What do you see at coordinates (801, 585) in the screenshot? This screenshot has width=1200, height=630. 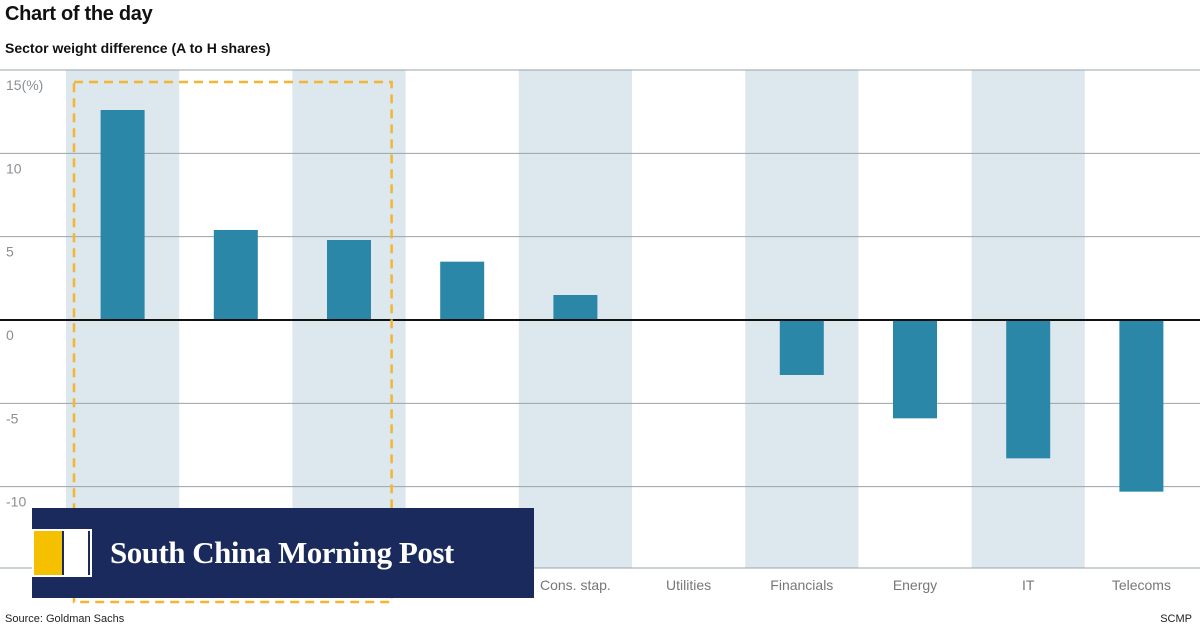 I see `x-tick-label: Financials` at bounding box center [801, 585].